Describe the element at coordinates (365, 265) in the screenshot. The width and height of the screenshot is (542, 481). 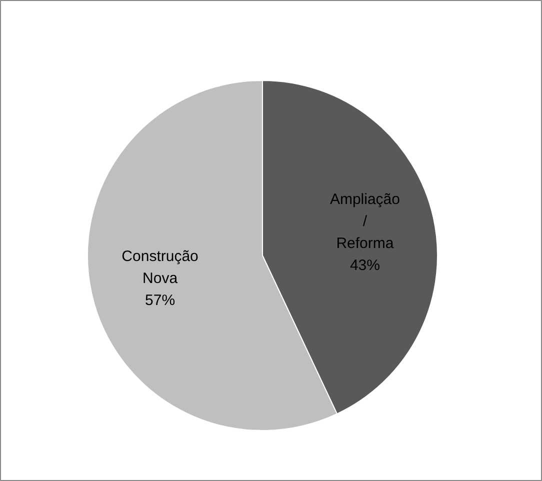
I see `data-label: 43%` at that location.